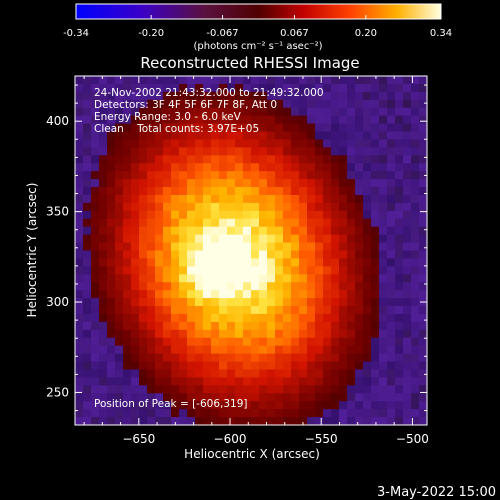  What do you see at coordinates (32, 250) in the screenshot?
I see `y-axis-label: Heliocentric Y (arcsec)` at bounding box center [32, 250].